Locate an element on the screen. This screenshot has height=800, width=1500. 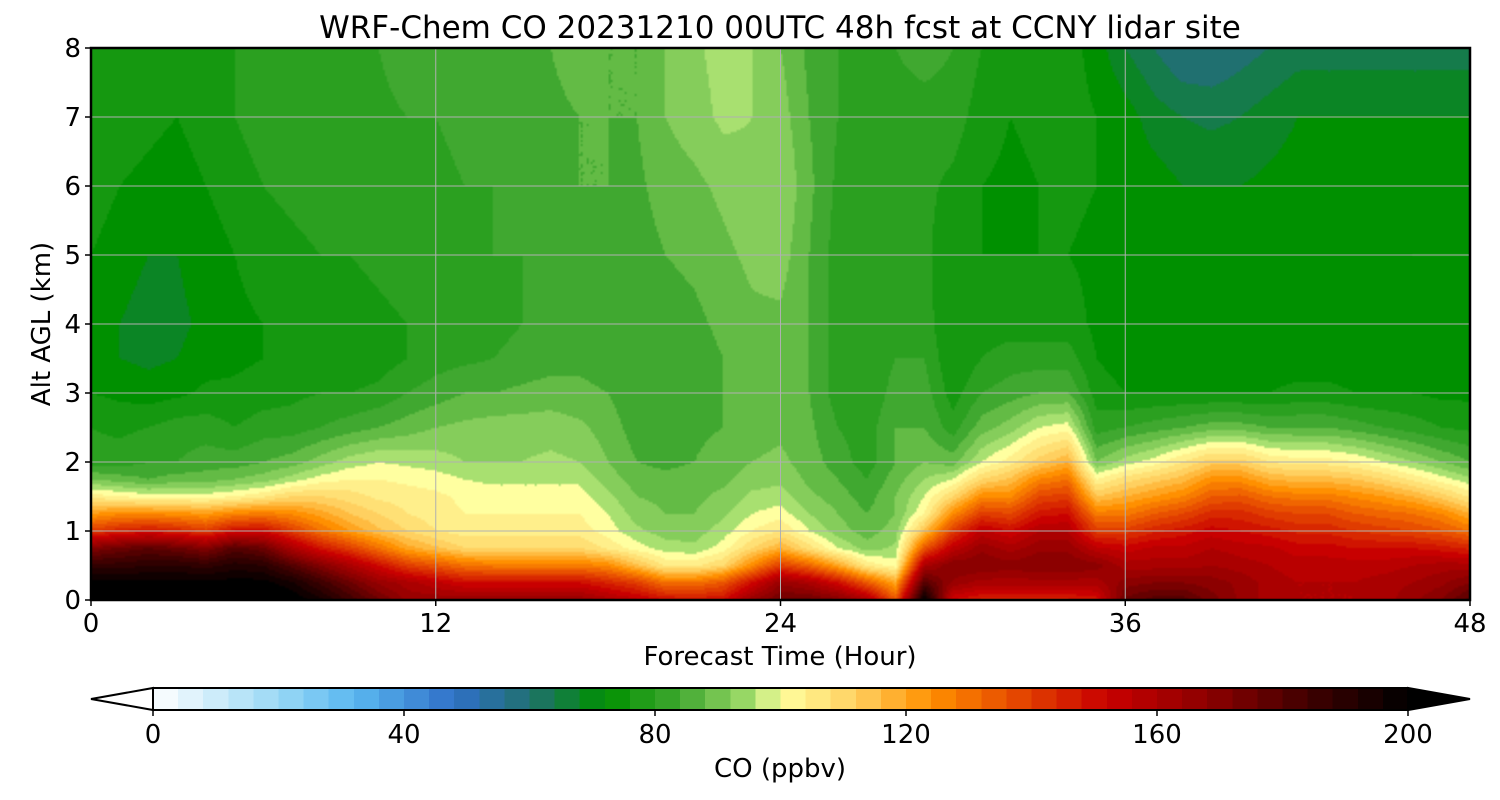
colorbar: 0 40 80 120 160 200 is located at coordinates (780, 718).